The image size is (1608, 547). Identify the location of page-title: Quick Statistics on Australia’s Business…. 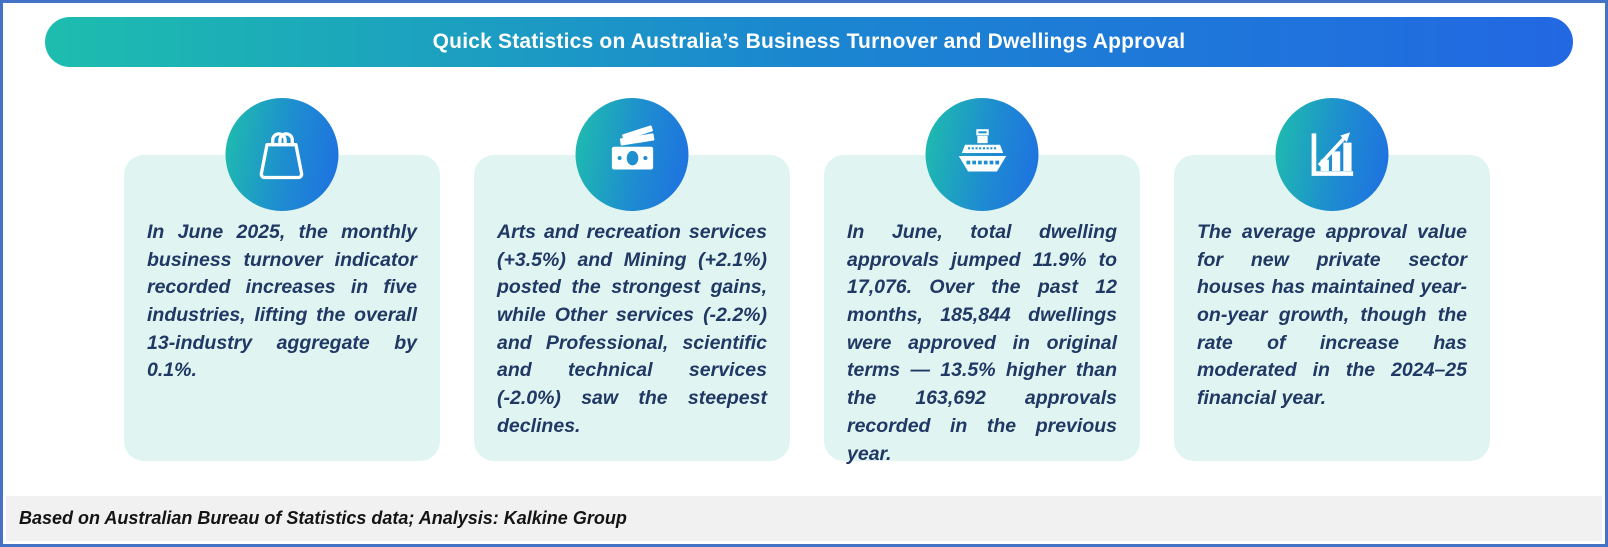
(809, 41).